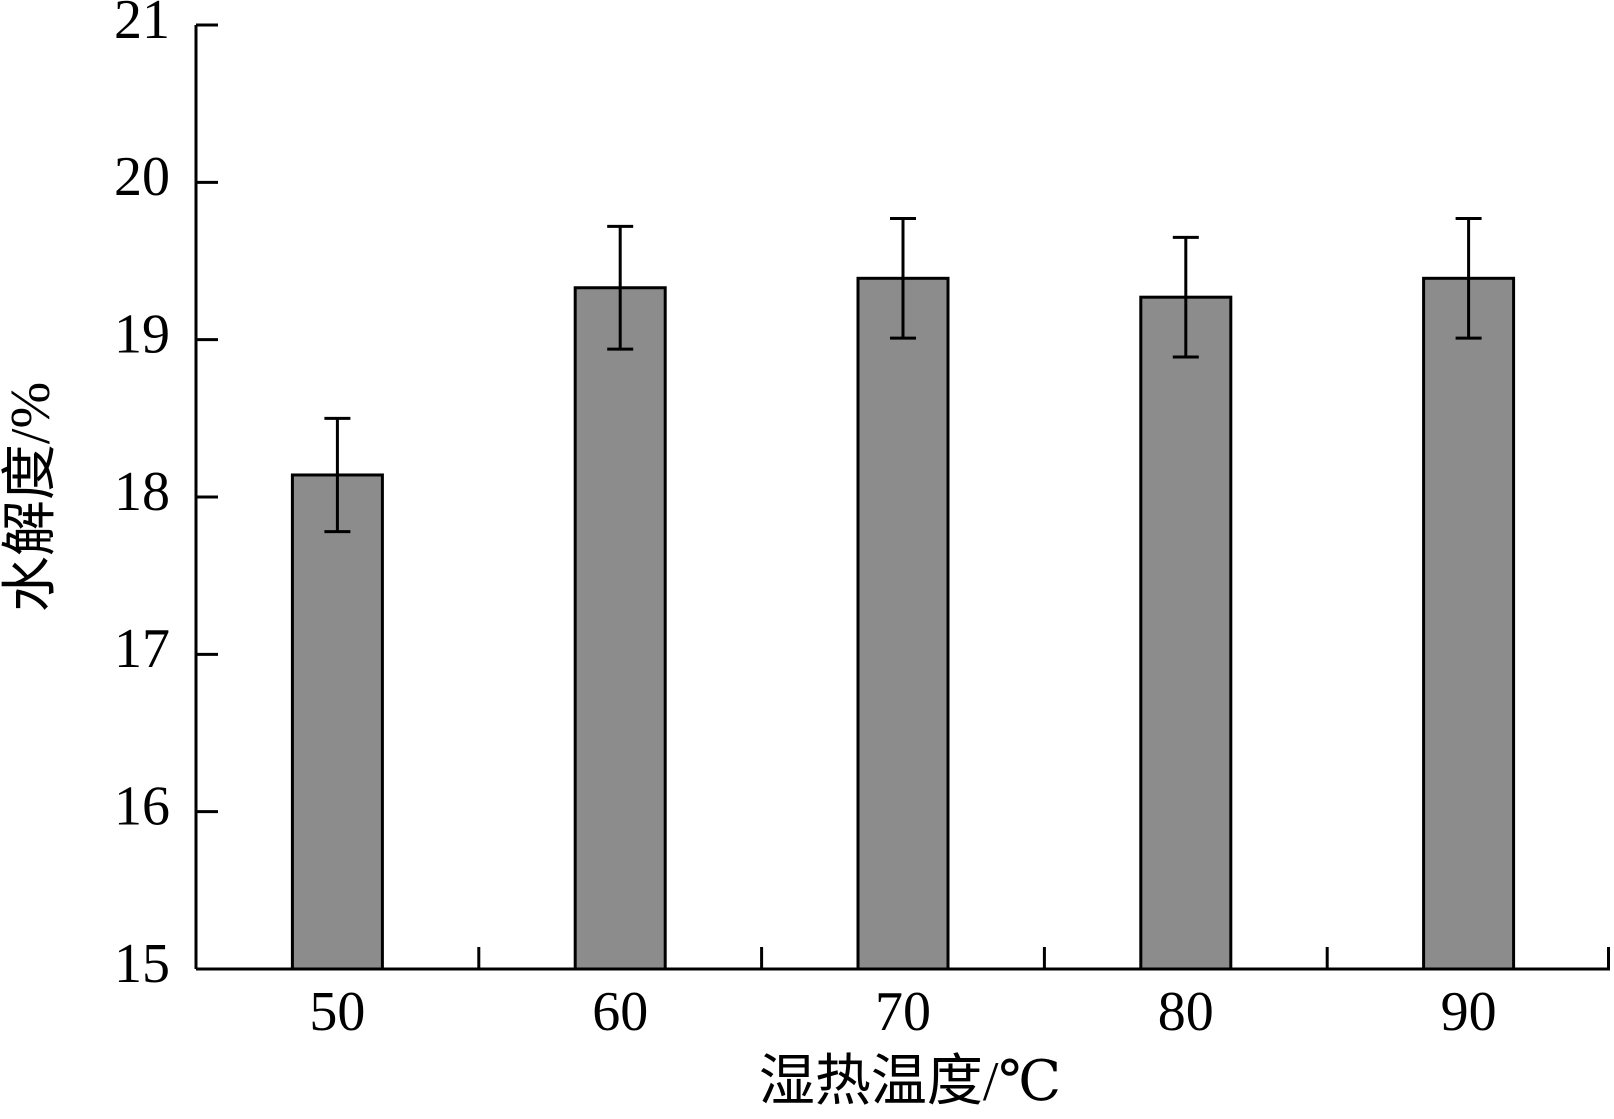 This screenshot has width=1614, height=1119. I want to click on x-tick-label: 90, so click(1469, 1012).